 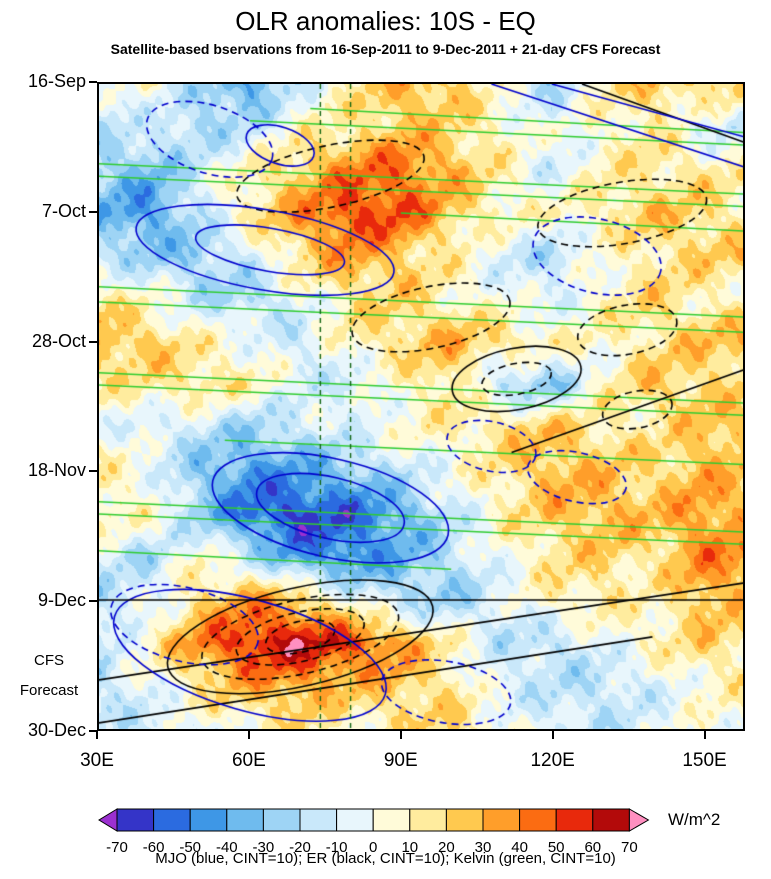 What do you see at coordinates (556, 847) in the screenshot?
I see `colorbar-tick-label: 50` at bounding box center [556, 847].